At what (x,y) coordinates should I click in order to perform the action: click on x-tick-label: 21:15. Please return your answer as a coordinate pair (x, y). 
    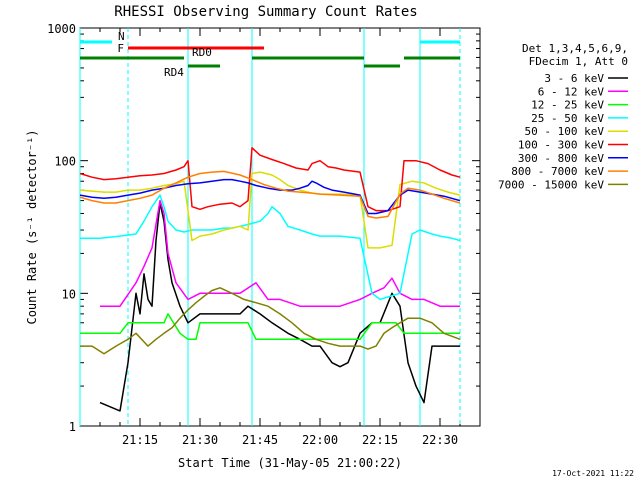
    Looking at the image, I should click on (140, 440).